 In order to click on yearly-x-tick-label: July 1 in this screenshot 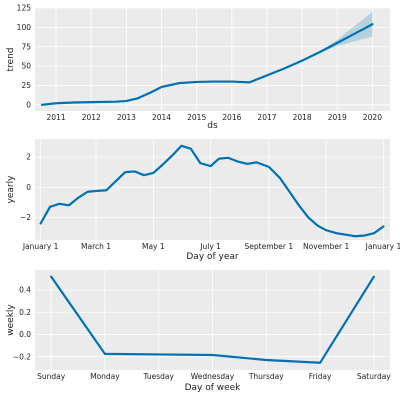, I will do `click(210, 246)`.